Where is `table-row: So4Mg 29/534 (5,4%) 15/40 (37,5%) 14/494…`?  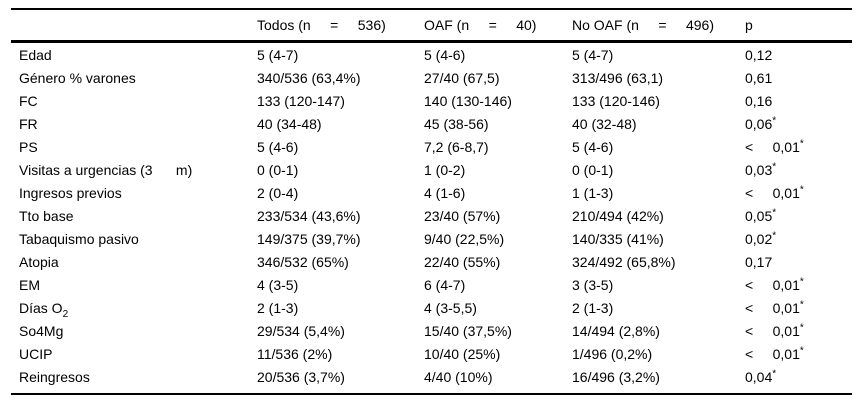 table-row: So4Mg 29/534 (5,4%) 15/40 (37,5%) 14/494… is located at coordinates (431, 330).